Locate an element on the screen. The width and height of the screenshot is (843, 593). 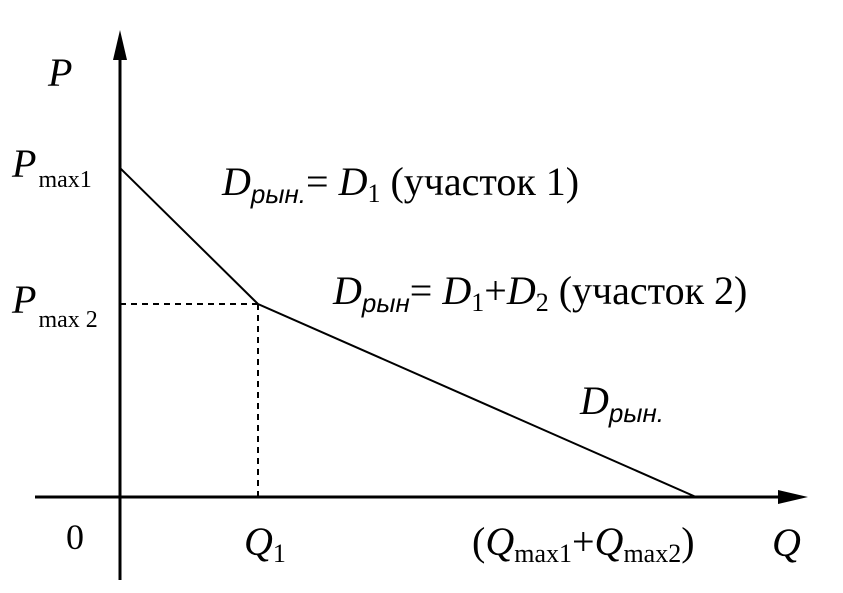
tick-q1: Q1 is located at coordinates (265, 543).